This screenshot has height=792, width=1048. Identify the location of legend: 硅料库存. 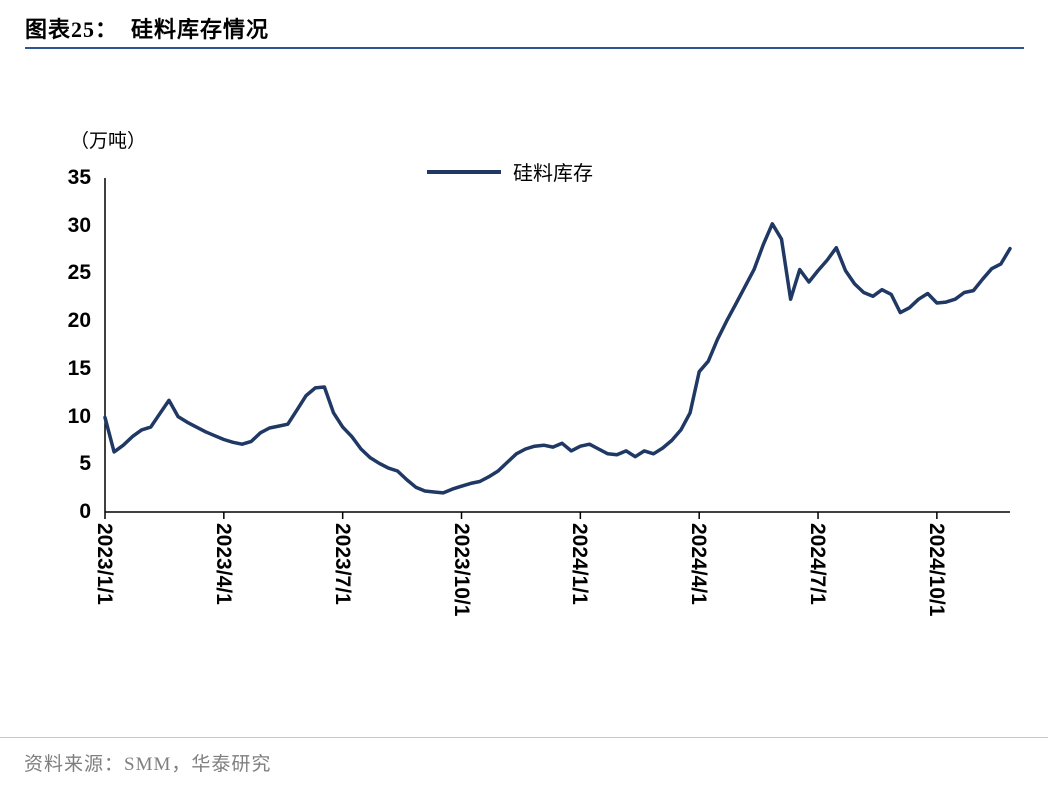
(510, 171).